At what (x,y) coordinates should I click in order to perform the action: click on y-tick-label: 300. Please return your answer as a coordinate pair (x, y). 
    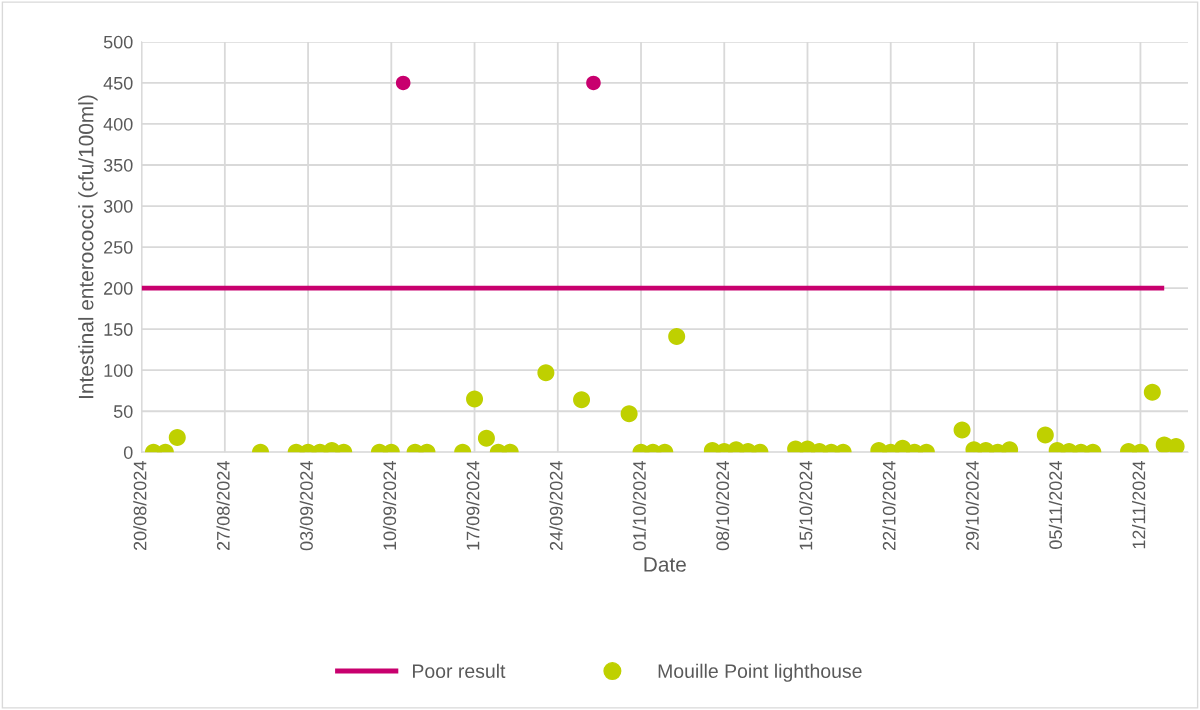
    Looking at the image, I should click on (118, 206).